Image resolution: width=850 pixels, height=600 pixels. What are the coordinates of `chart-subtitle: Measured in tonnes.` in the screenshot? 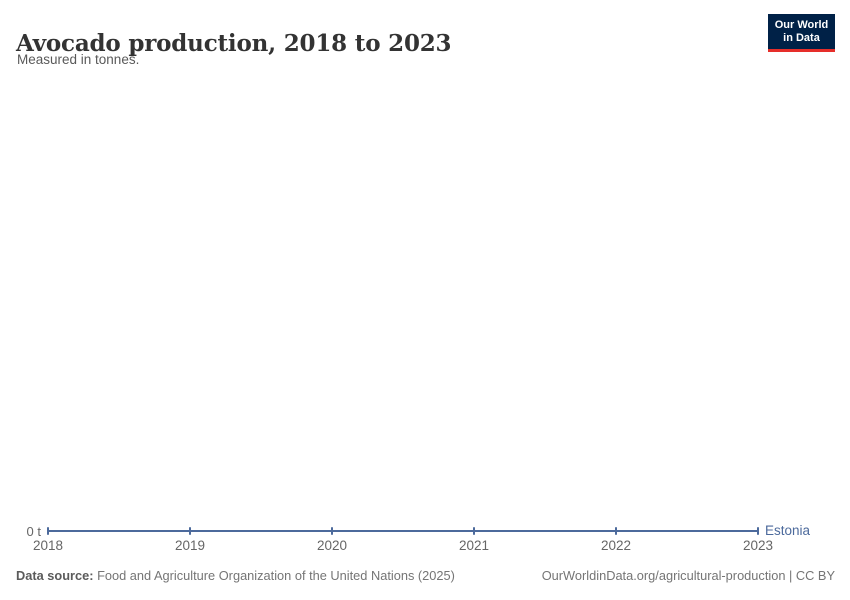 It's located at (78, 59).